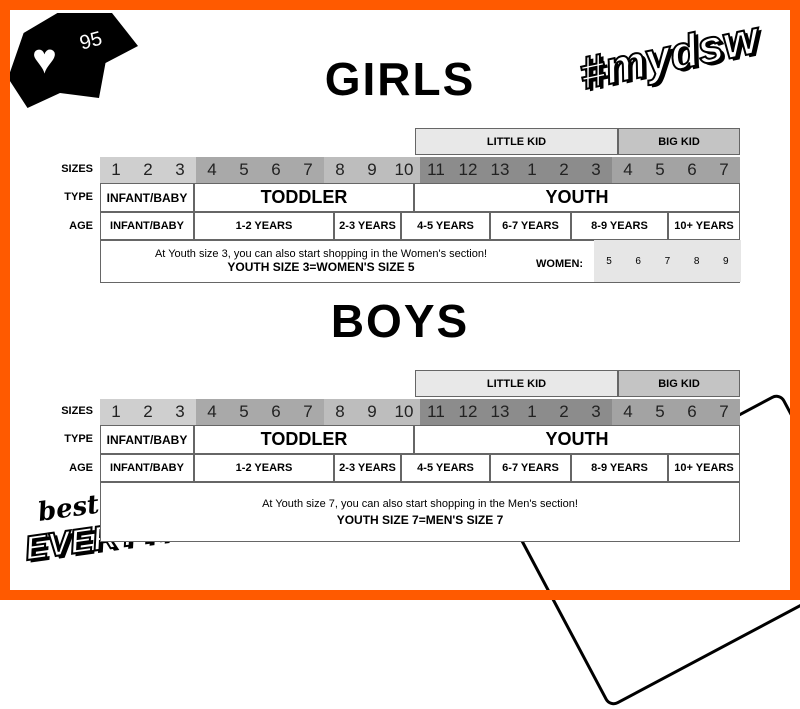 This screenshot has height=709, width=800. Describe the element at coordinates (609, 261) in the screenshot. I see `women-size-cell: 5` at that location.